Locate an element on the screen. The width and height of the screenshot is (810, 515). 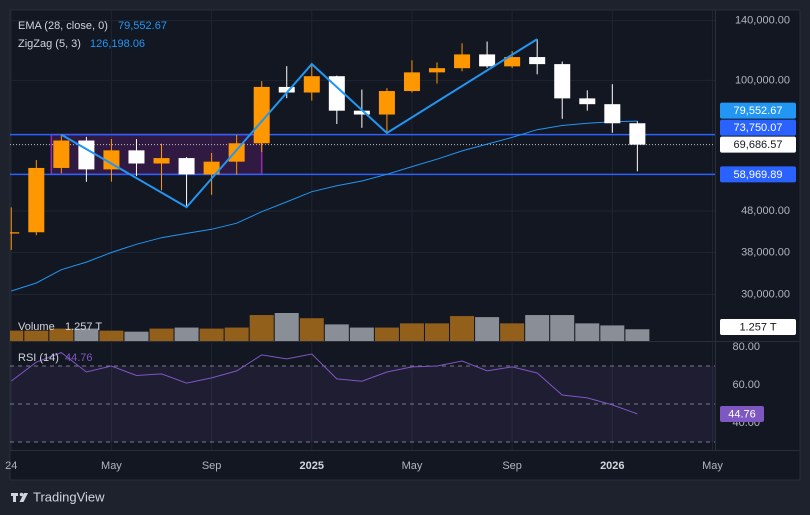
rsi-tick-label: 60.00 is located at coordinates (746, 385).